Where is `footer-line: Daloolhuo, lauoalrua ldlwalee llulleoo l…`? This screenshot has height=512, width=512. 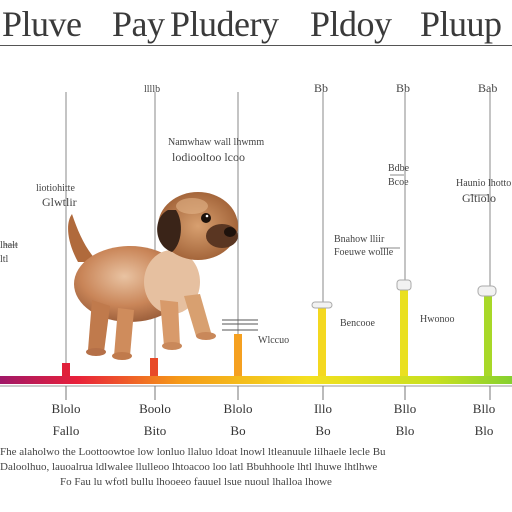 footer-line: Daloolhuo, lauoalrua ldlwalee llulleoo l… is located at coordinates (189, 467).